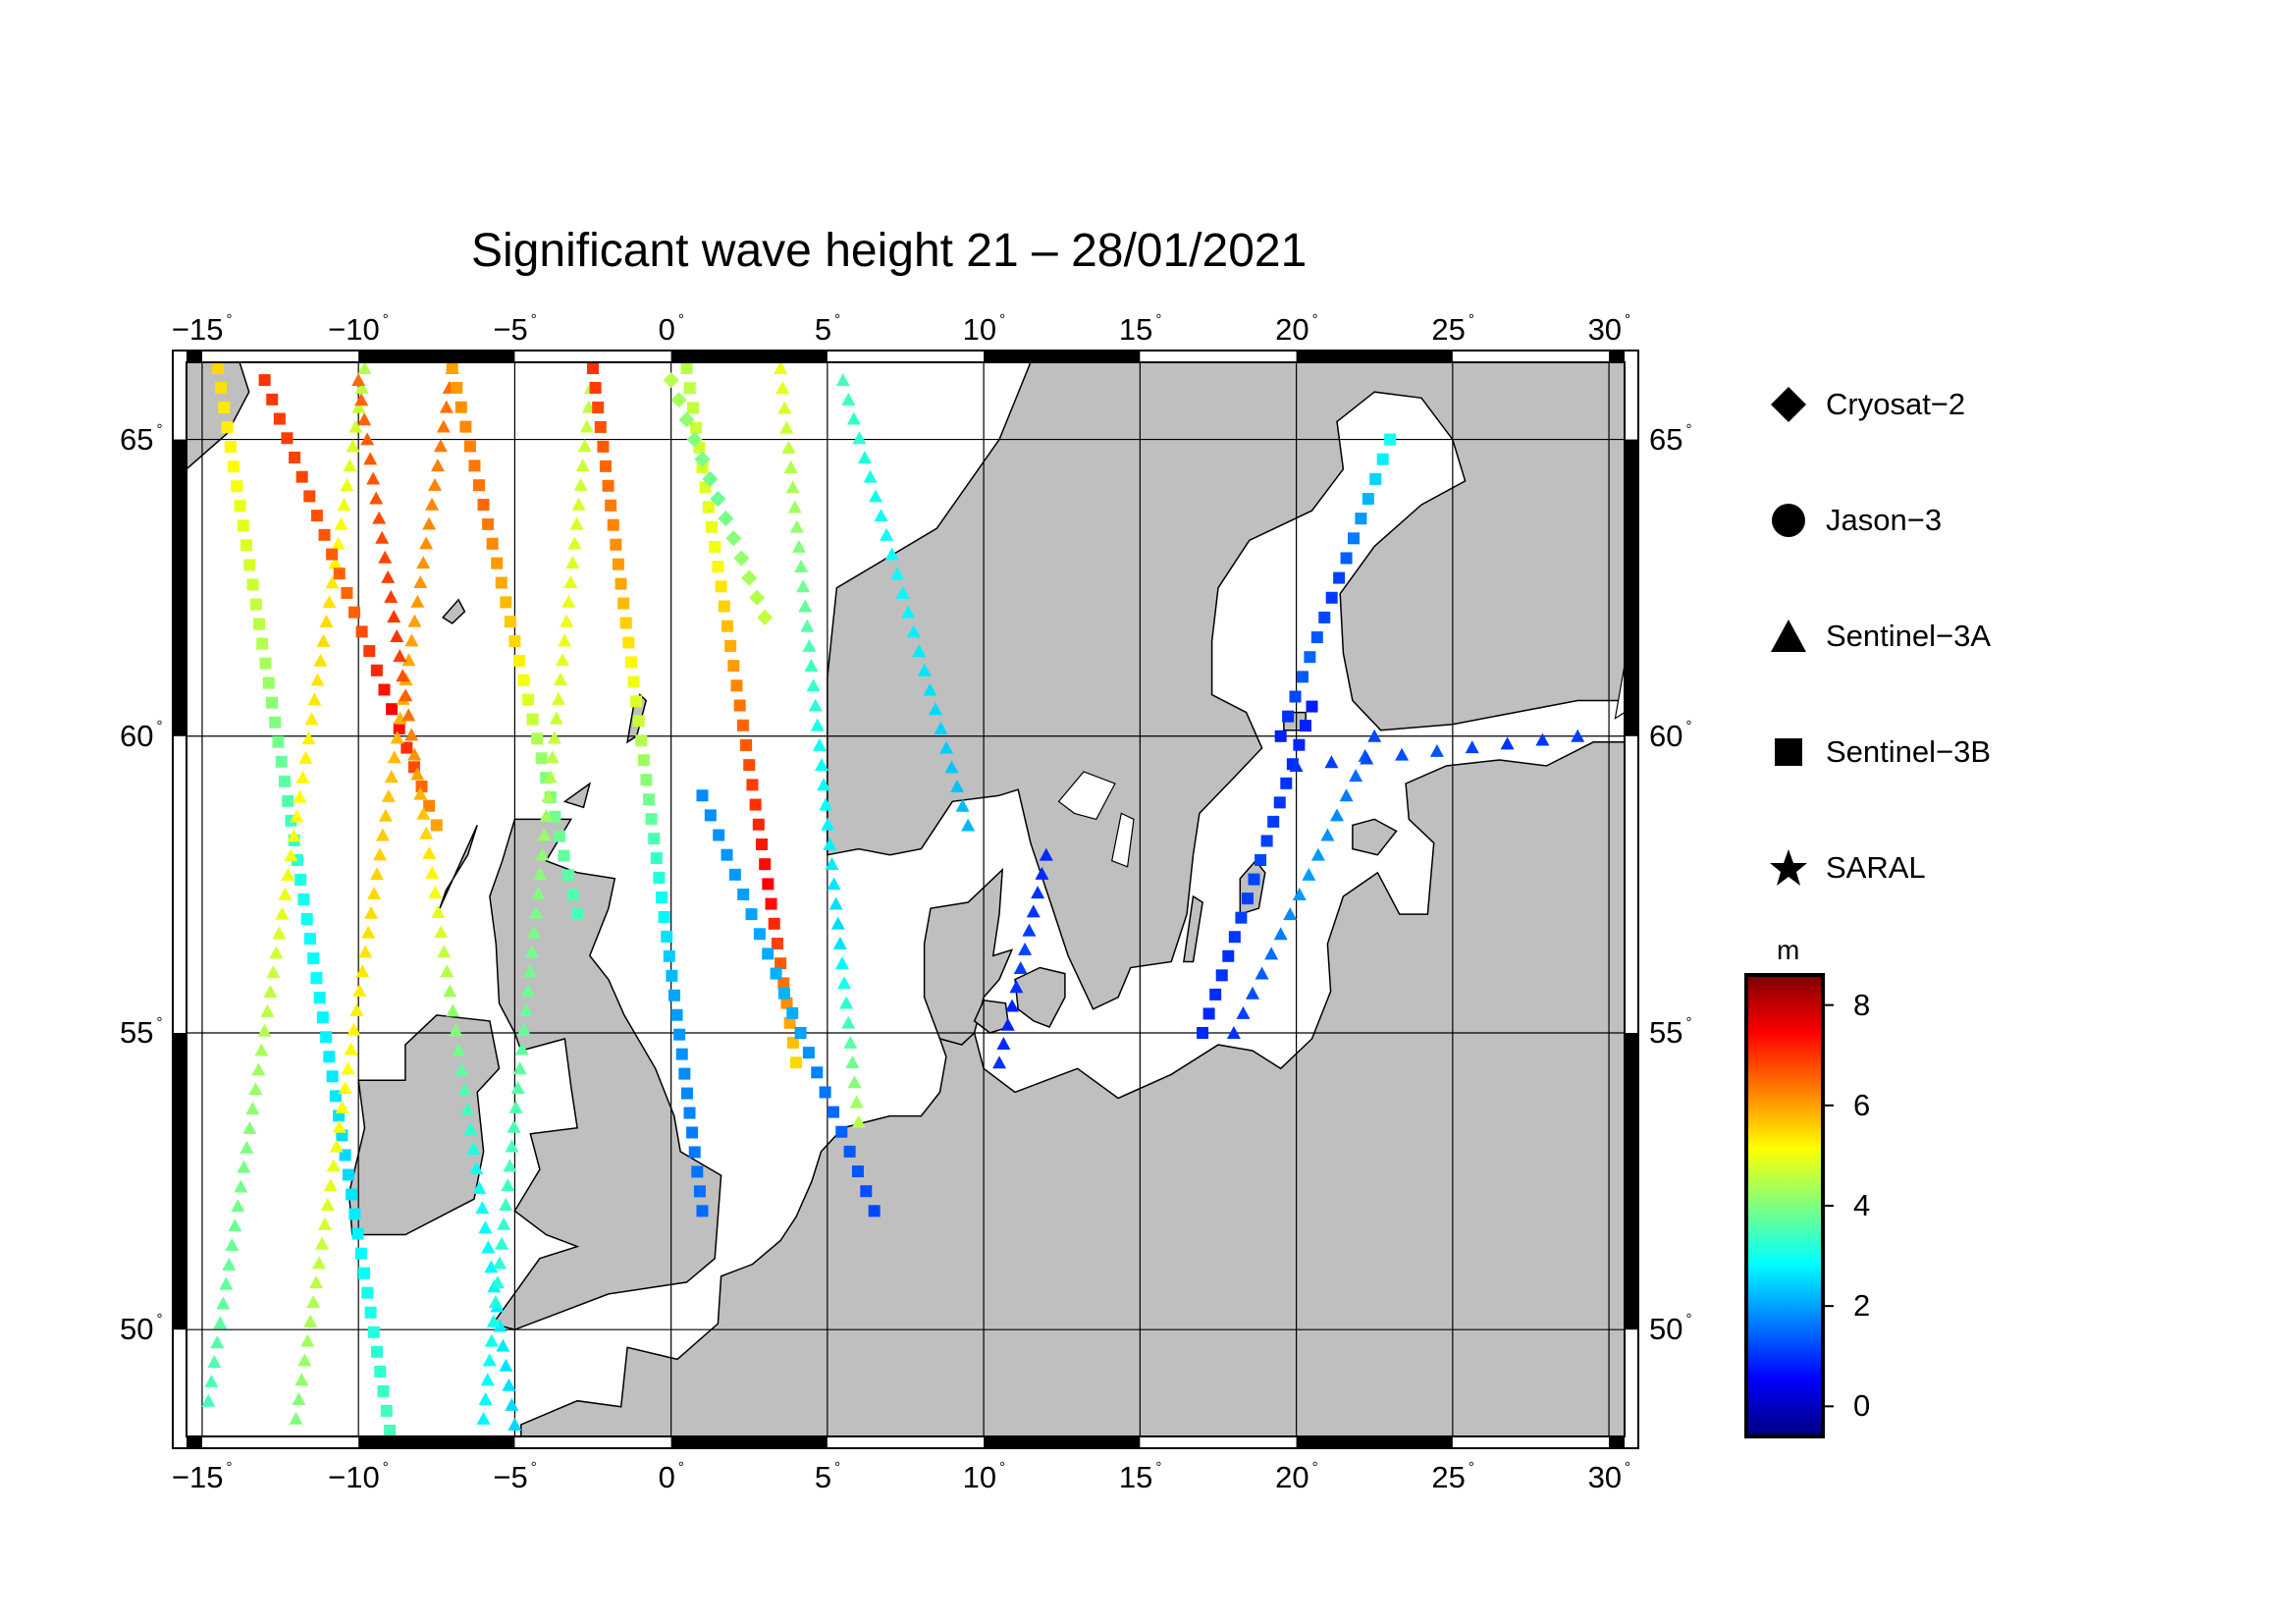 This screenshot has width=2296, height=1623. I want to click on colorbar-tick-label: 6, so click(1862, 1104).